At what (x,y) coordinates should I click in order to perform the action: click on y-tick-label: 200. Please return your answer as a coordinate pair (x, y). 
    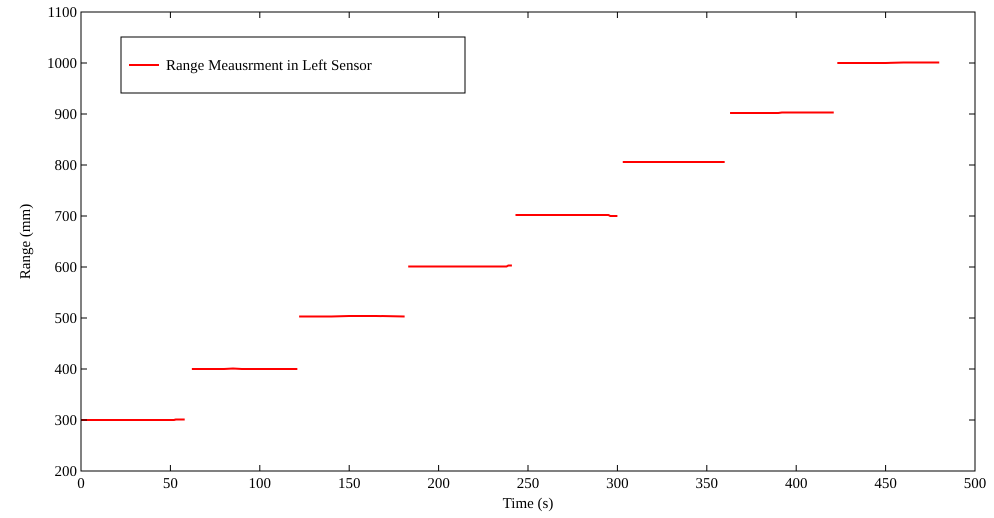
    Looking at the image, I should click on (65, 472).